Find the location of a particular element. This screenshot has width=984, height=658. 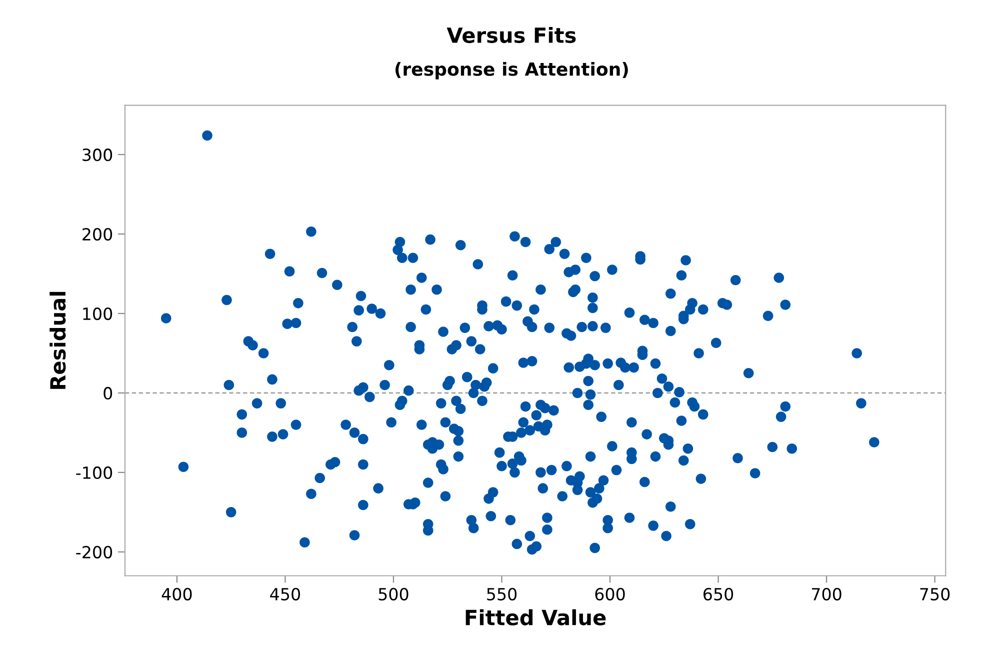

x-tick-label: 600 is located at coordinates (610, 594).